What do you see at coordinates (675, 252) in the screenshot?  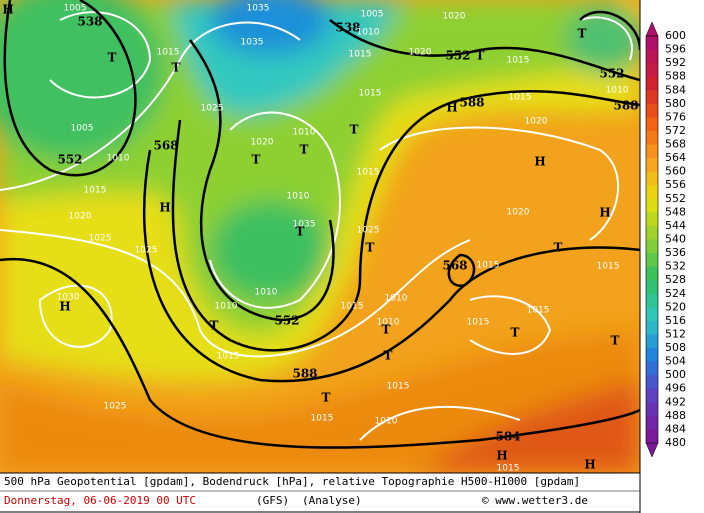 I see `colorbar-label: 536` at bounding box center [675, 252].